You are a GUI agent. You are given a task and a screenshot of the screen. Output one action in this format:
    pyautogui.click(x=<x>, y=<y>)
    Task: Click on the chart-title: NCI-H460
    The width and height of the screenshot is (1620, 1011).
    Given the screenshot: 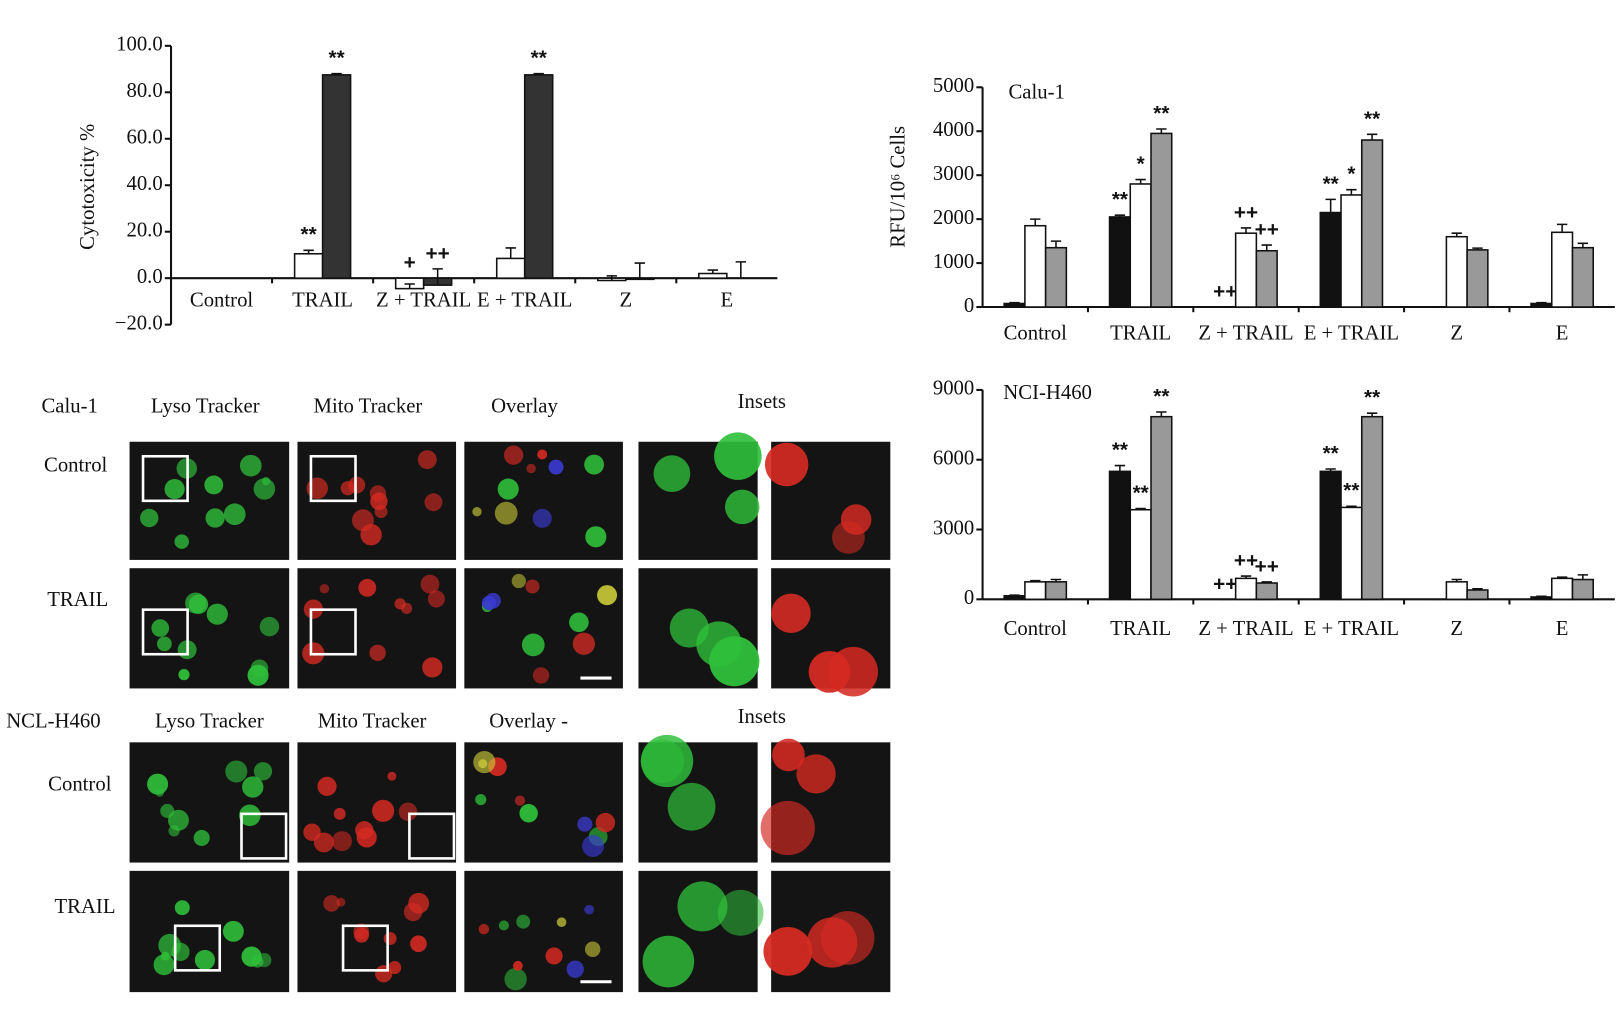 What is the action you would take?
    pyautogui.click(x=1047, y=393)
    